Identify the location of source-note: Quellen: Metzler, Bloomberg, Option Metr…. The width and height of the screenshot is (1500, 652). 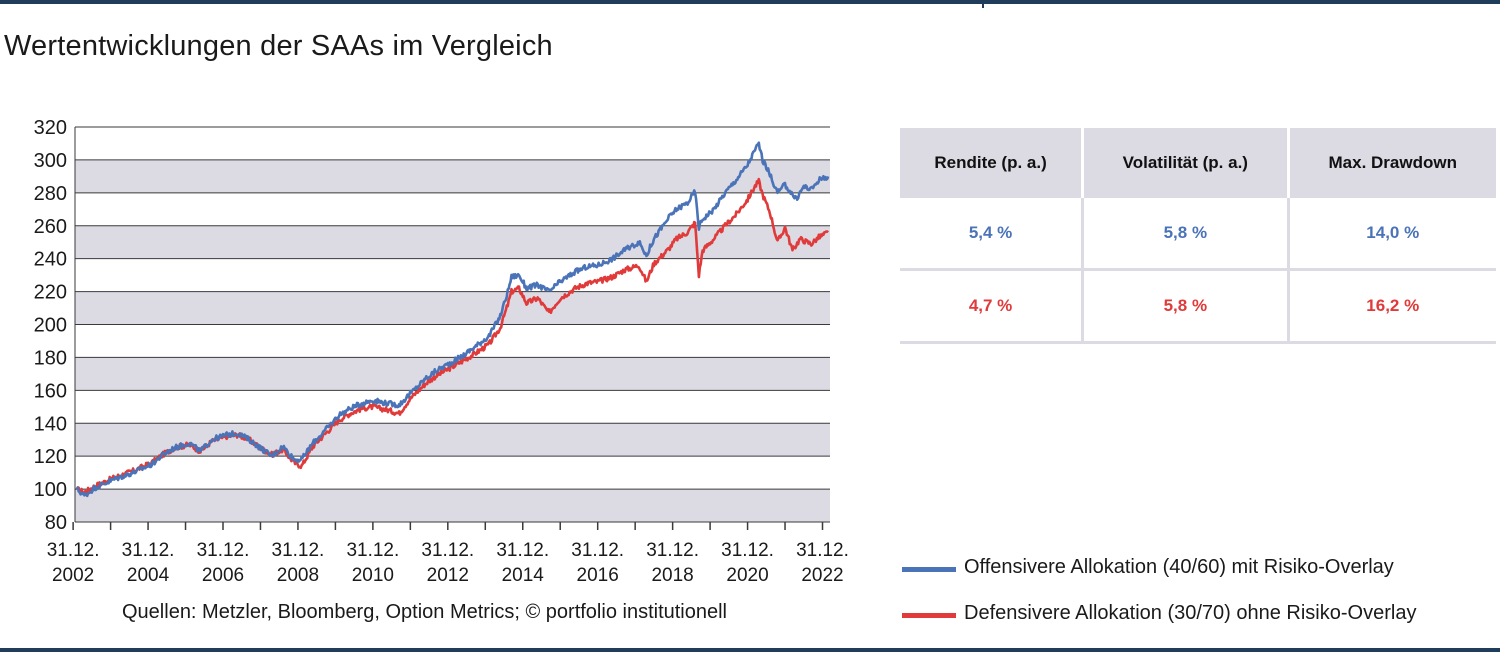
(424, 612).